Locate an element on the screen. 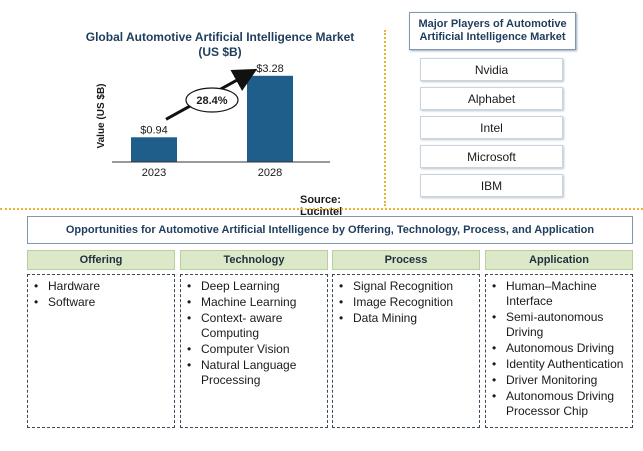 The height and width of the screenshot is (451, 643). column-header: Application is located at coordinates (559, 260).